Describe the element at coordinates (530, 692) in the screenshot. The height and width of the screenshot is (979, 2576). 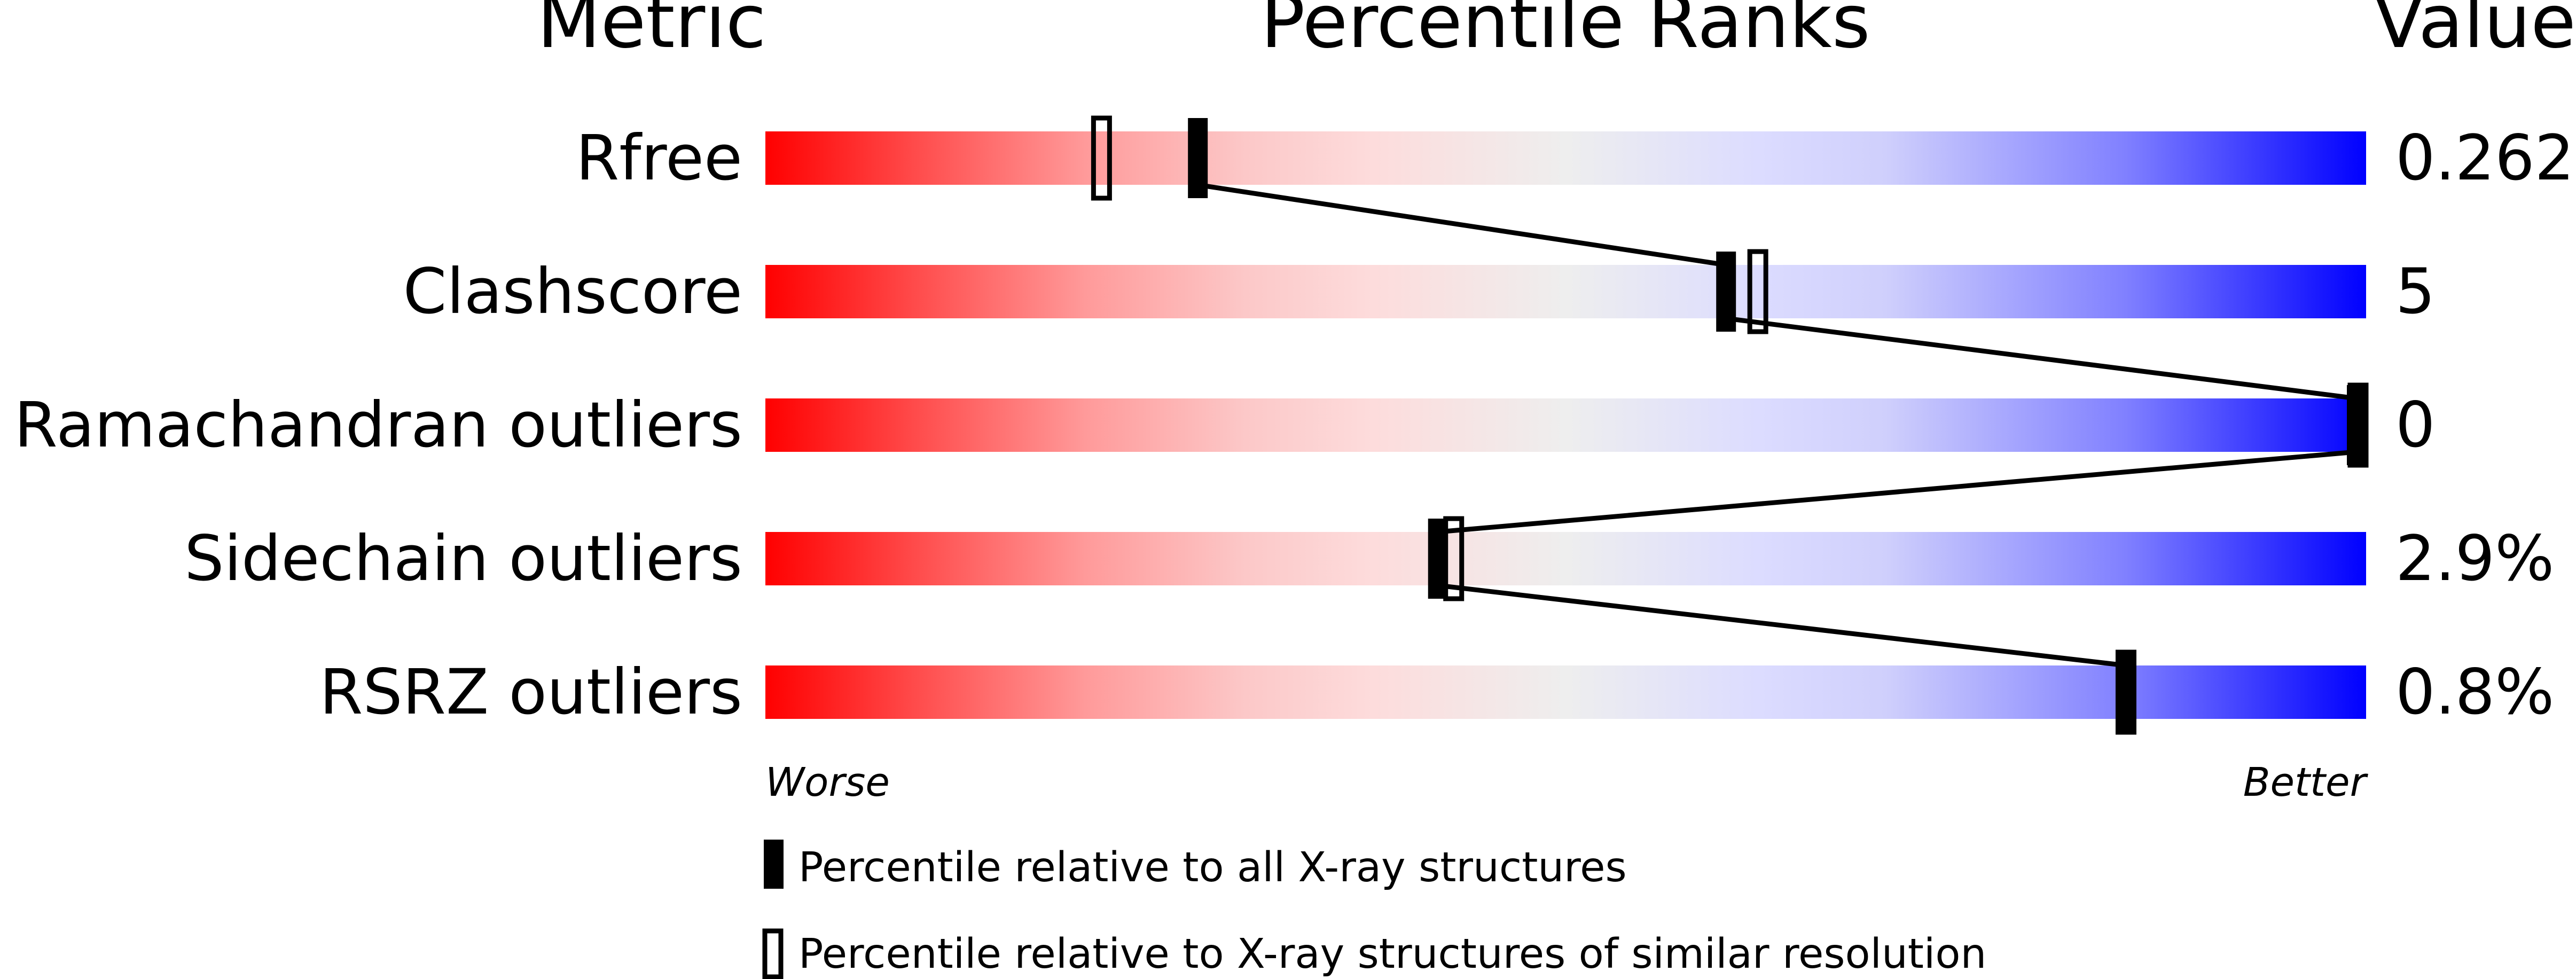
I see `metric-label: RSRZ outliers` at that location.